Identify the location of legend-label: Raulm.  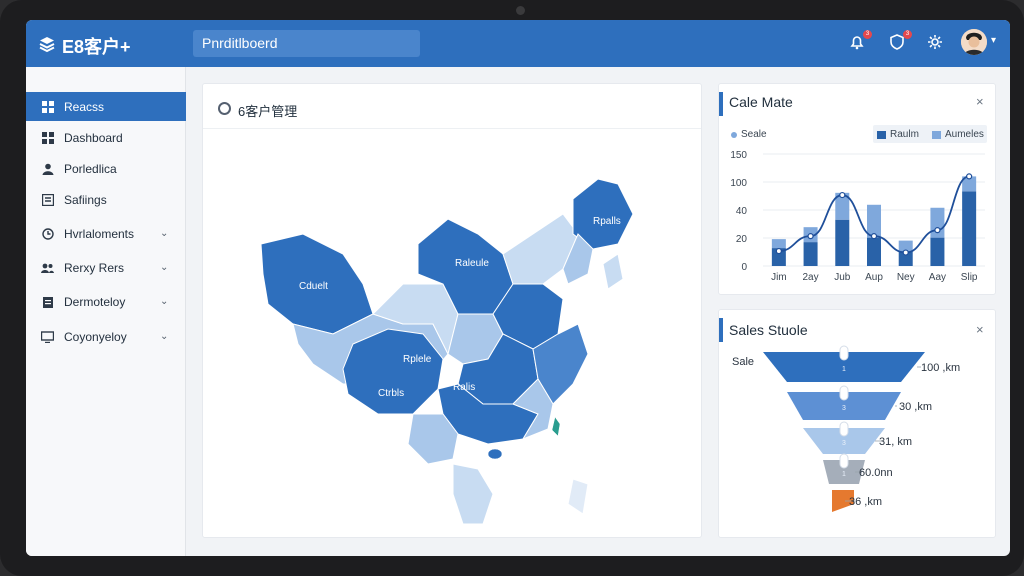
(904, 134).